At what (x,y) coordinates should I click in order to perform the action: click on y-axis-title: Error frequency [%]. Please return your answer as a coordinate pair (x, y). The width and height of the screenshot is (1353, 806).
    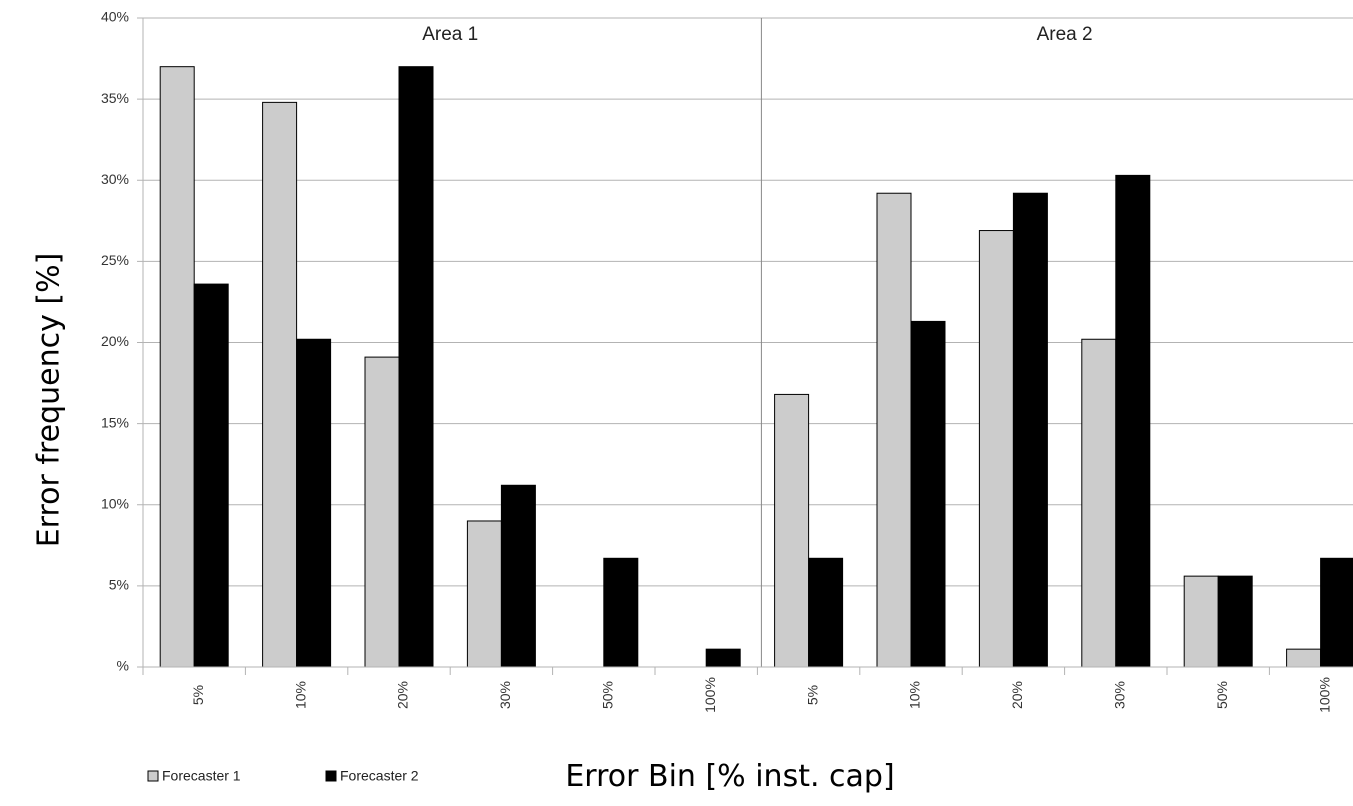
    Looking at the image, I should click on (49, 400).